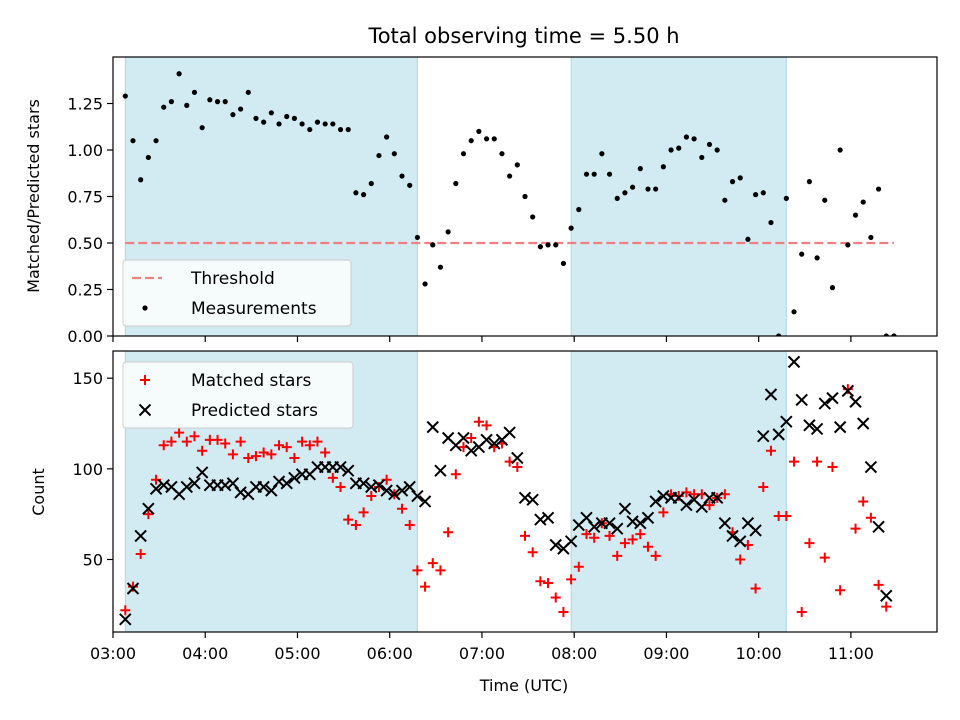 The width and height of the screenshot is (960, 720). What do you see at coordinates (33, 196) in the screenshot?
I see `ratio-y-axis-title: Matched/Predicted stars` at bounding box center [33, 196].